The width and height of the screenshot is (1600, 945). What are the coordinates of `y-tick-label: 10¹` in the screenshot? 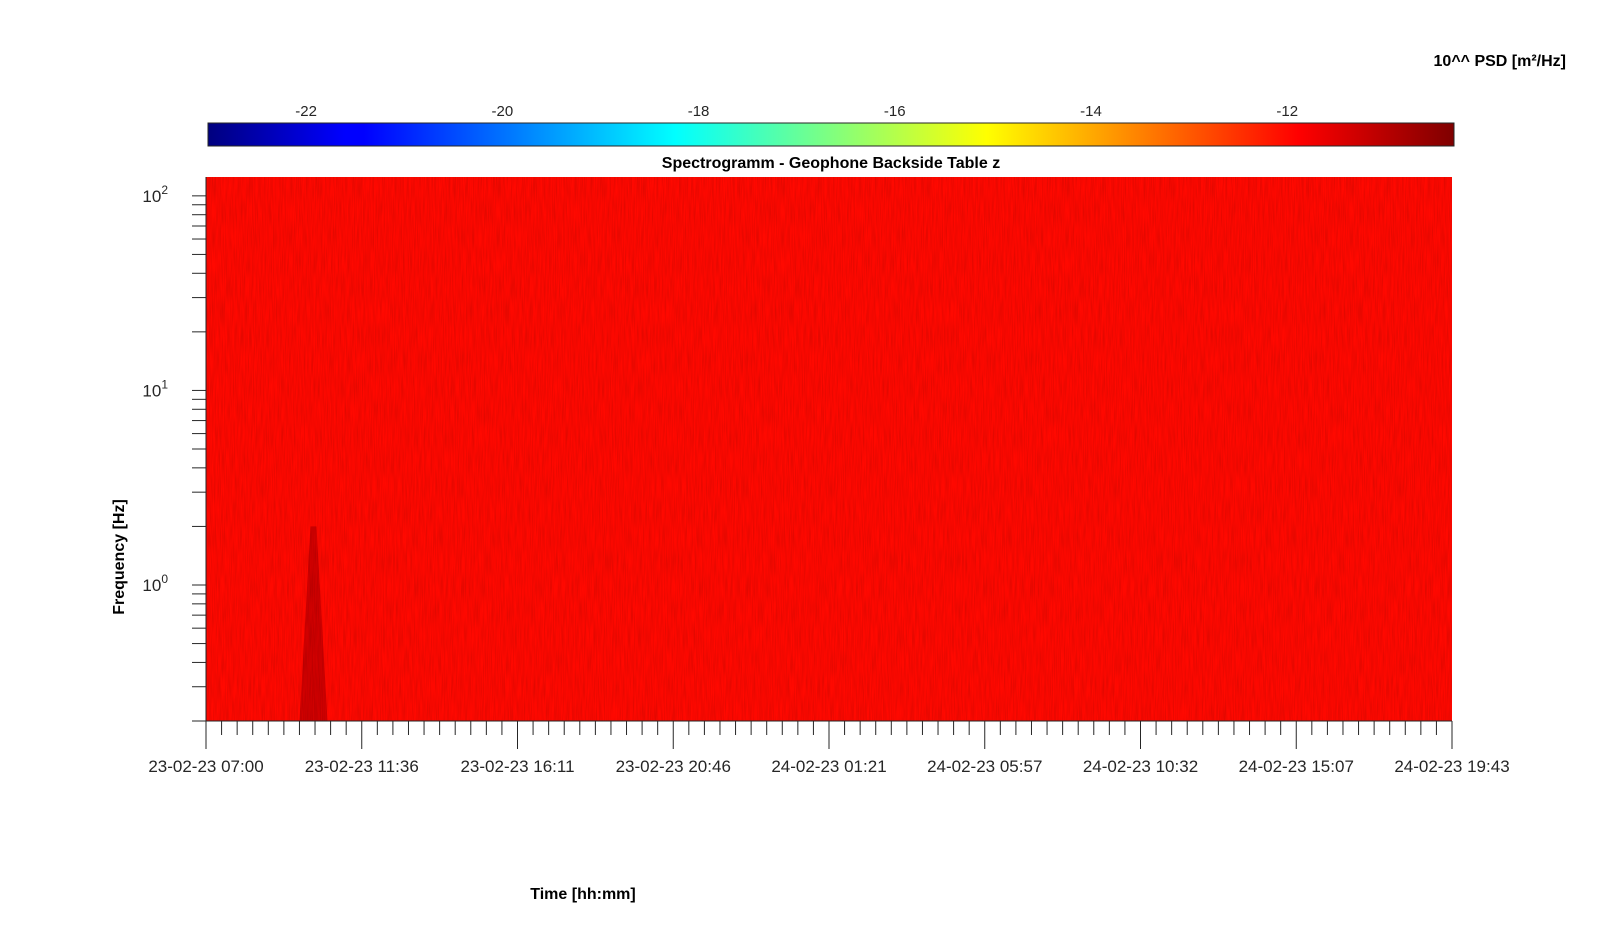 It's located at (155, 388).